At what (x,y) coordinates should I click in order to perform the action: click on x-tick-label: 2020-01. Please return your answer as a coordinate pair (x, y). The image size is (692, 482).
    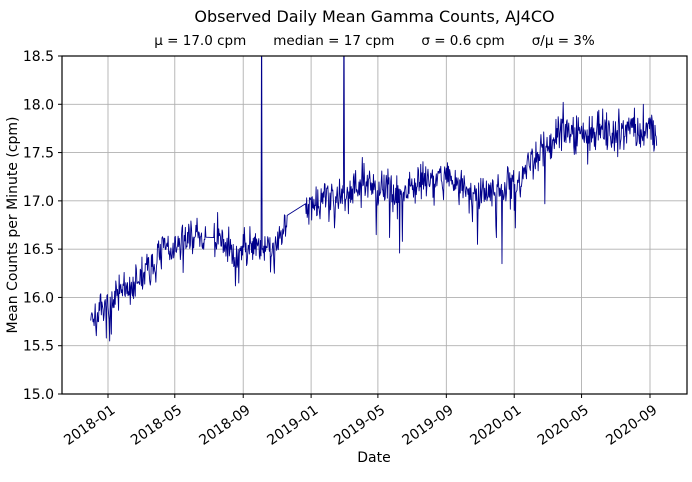
    Looking at the image, I should click on (495, 425).